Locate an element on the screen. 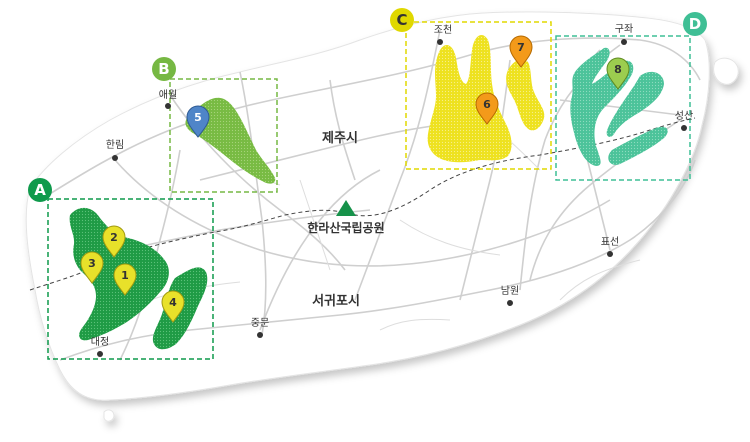  town-aewol: 애월 is located at coordinates (168, 99).